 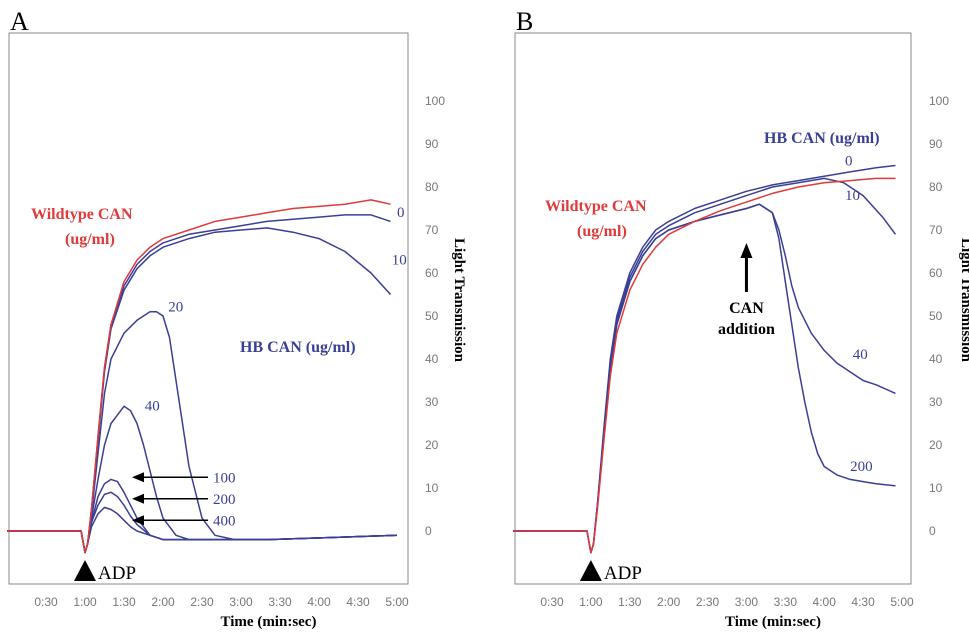 What do you see at coordinates (746, 250) in the screenshot?
I see `arrow-up-icon` at bounding box center [746, 250].